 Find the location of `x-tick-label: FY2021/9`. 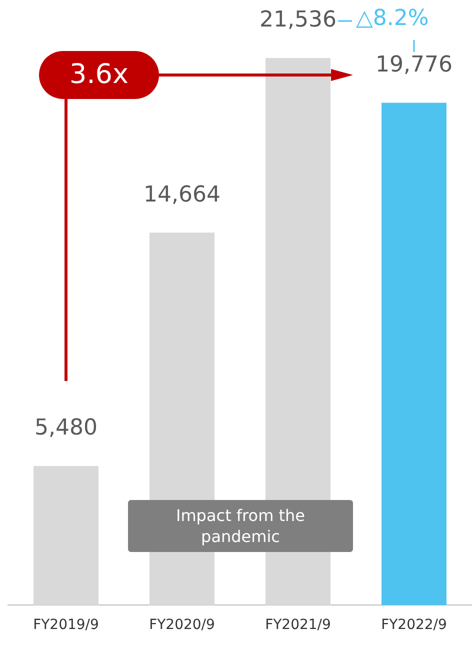

x-tick-label: FY2021/9 is located at coordinates (298, 625).